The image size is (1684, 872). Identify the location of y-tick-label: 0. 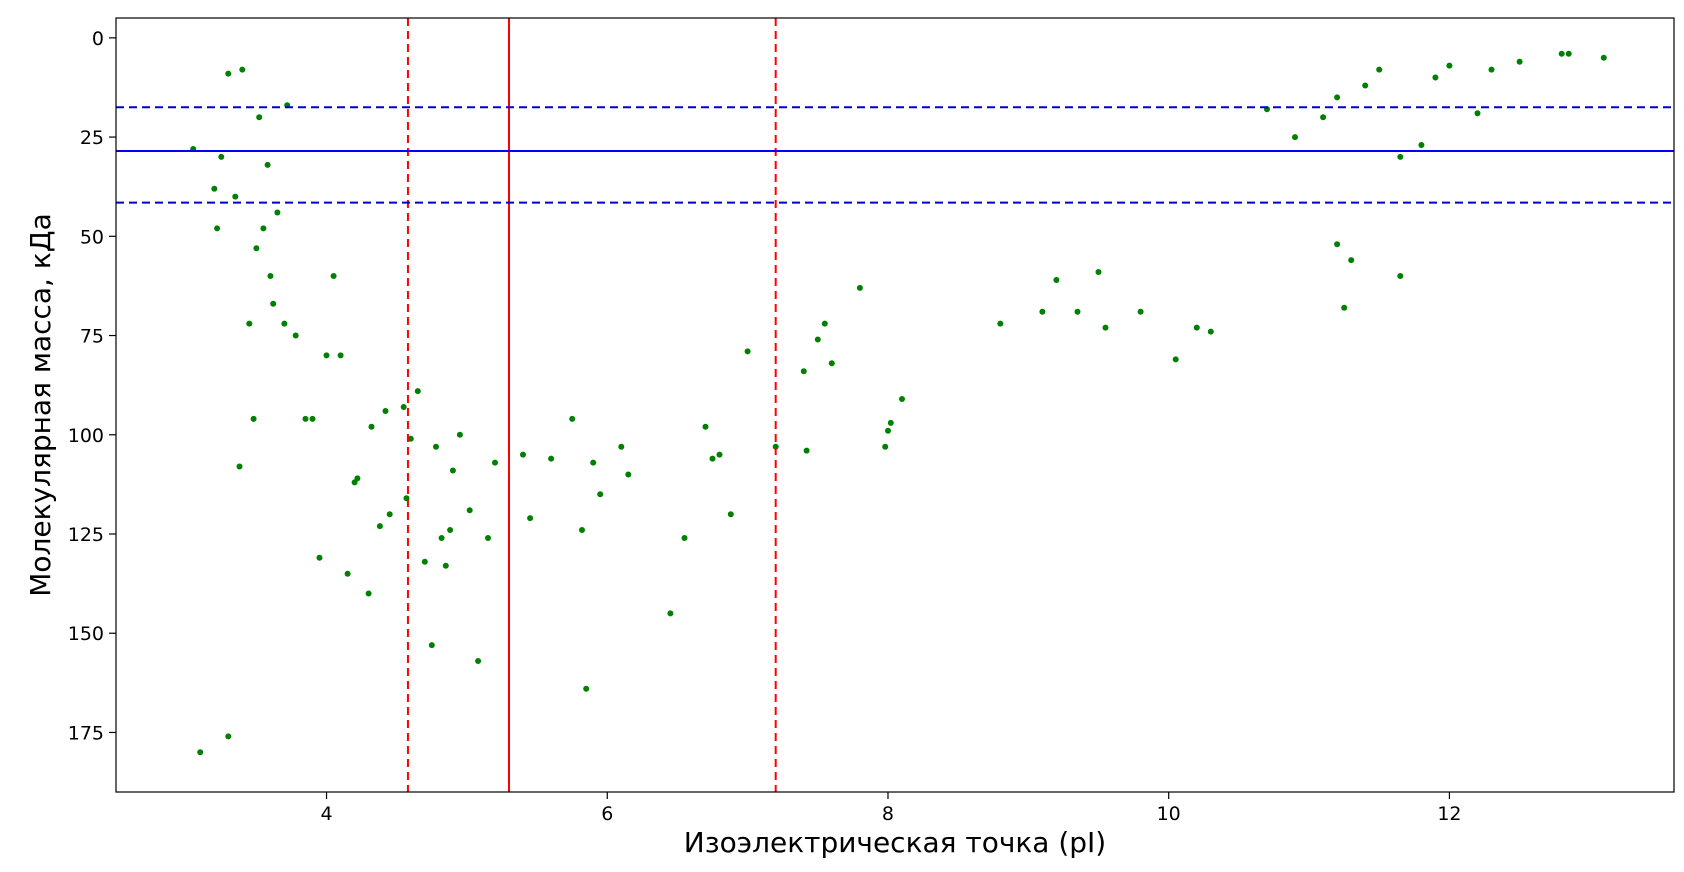
(98, 39).